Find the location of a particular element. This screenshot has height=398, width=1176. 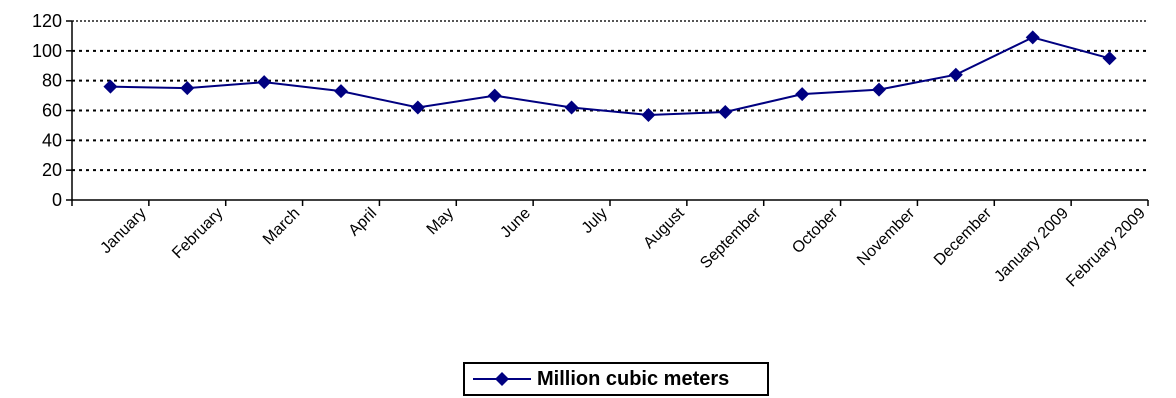

x-tick-label: August is located at coordinates (664, 228).